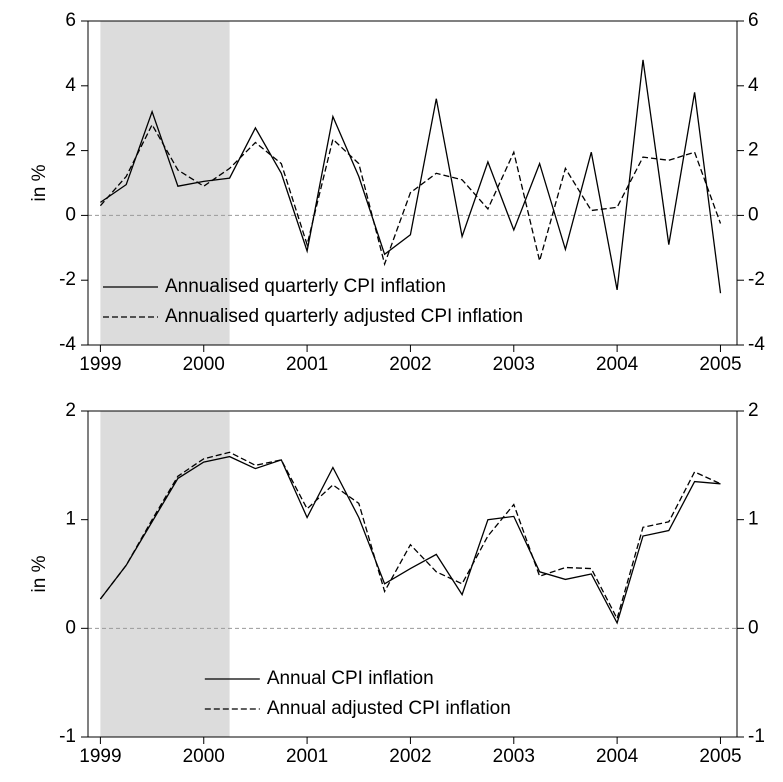 The width and height of the screenshot is (783, 782). Describe the element at coordinates (756, 344) in the screenshot. I see `y2-tick-label: -4` at that location.